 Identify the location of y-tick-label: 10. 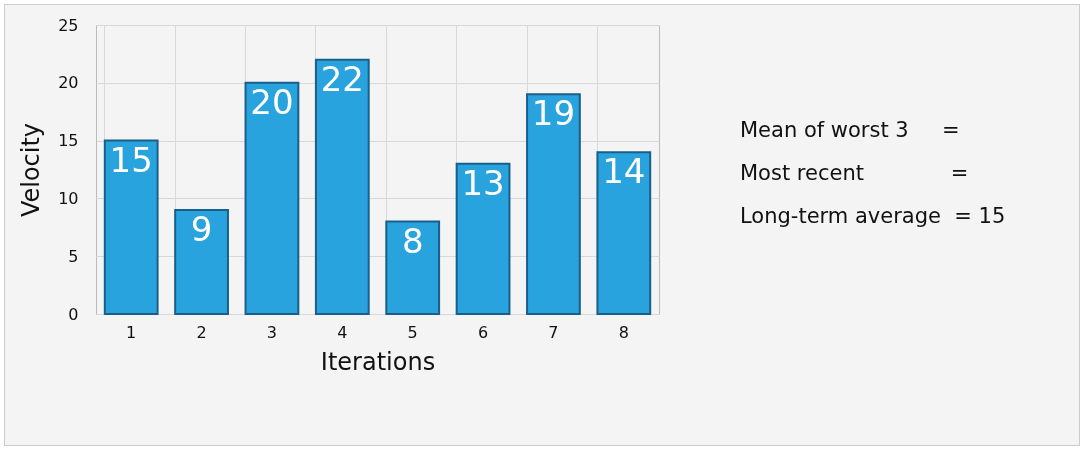
(68, 198).